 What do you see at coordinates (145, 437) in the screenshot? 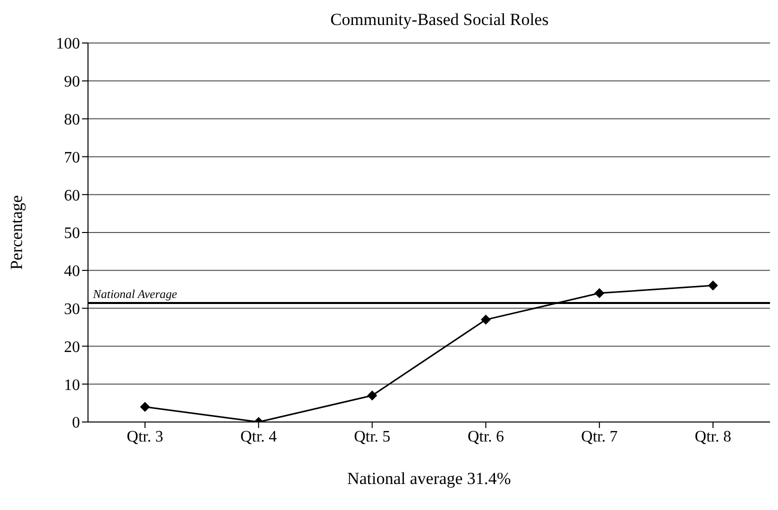
I see `x-tick-label: Qtr. 3` at bounding box center [145, 437].